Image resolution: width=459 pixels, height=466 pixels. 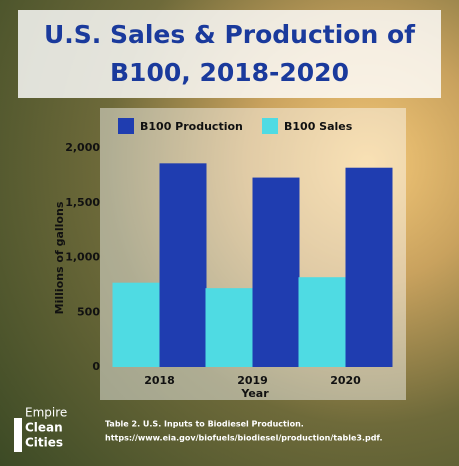 I want to click on y-tick-label: 1,000, so click(x=82, y=257).